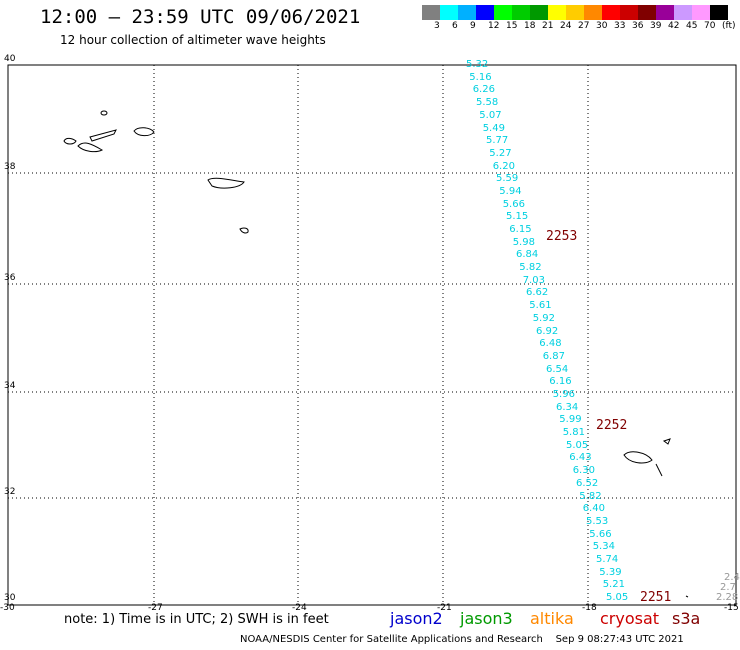  What do you see at coordinates (299, 608) in the screenshot?
I see `x-tick-label: -24` at bounding box center [299, 608].